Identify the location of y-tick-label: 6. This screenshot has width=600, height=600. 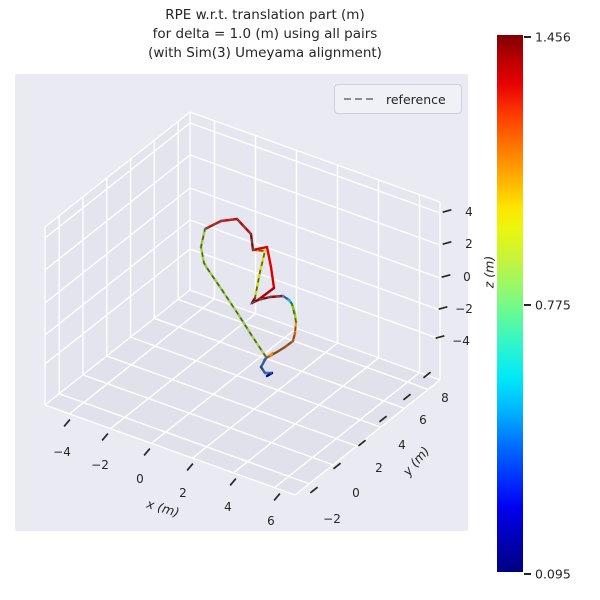
(423, 420).